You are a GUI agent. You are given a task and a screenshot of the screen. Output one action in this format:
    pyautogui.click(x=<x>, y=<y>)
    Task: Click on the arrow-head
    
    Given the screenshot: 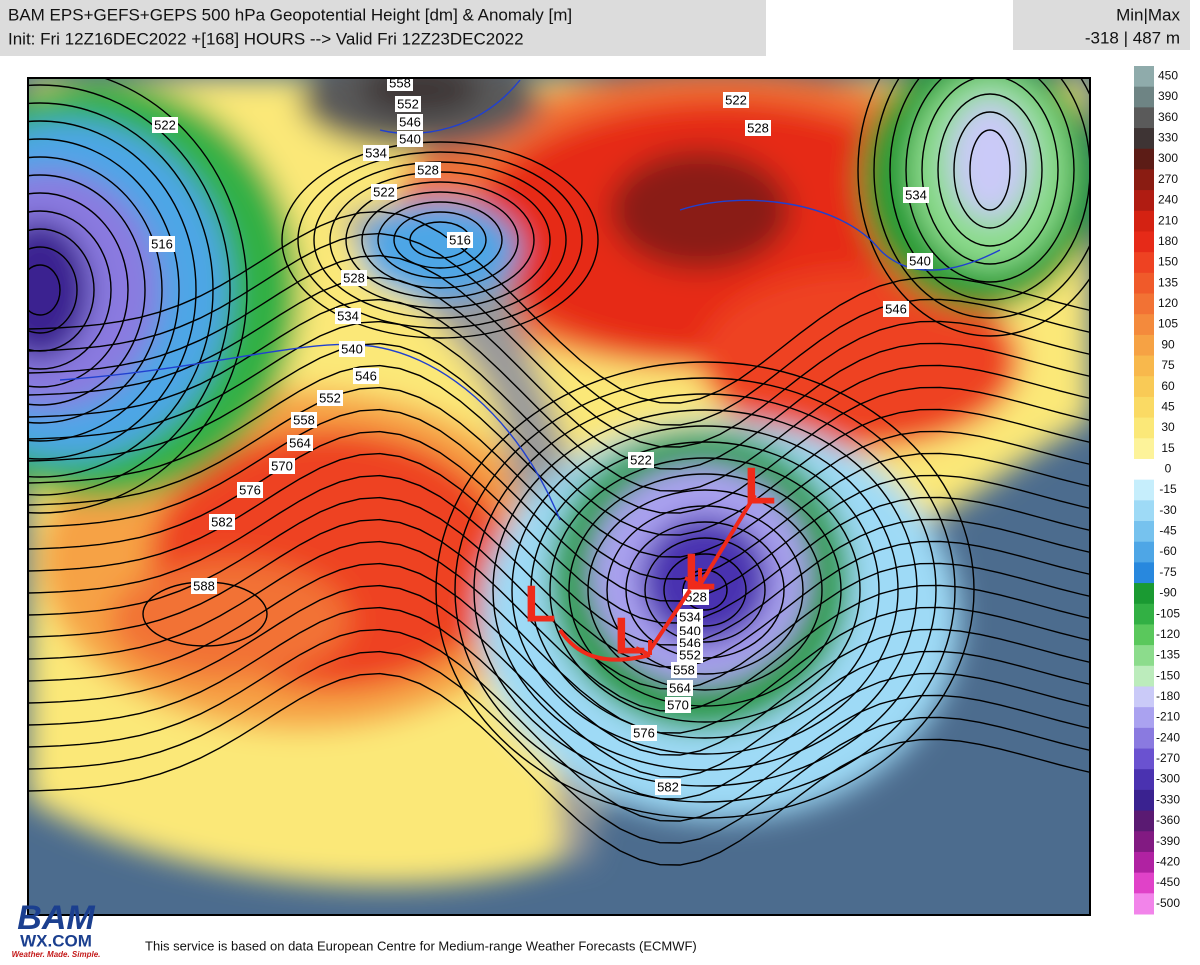 What is the action you would take?
    pyautogui.click(x=668, y=612)
    